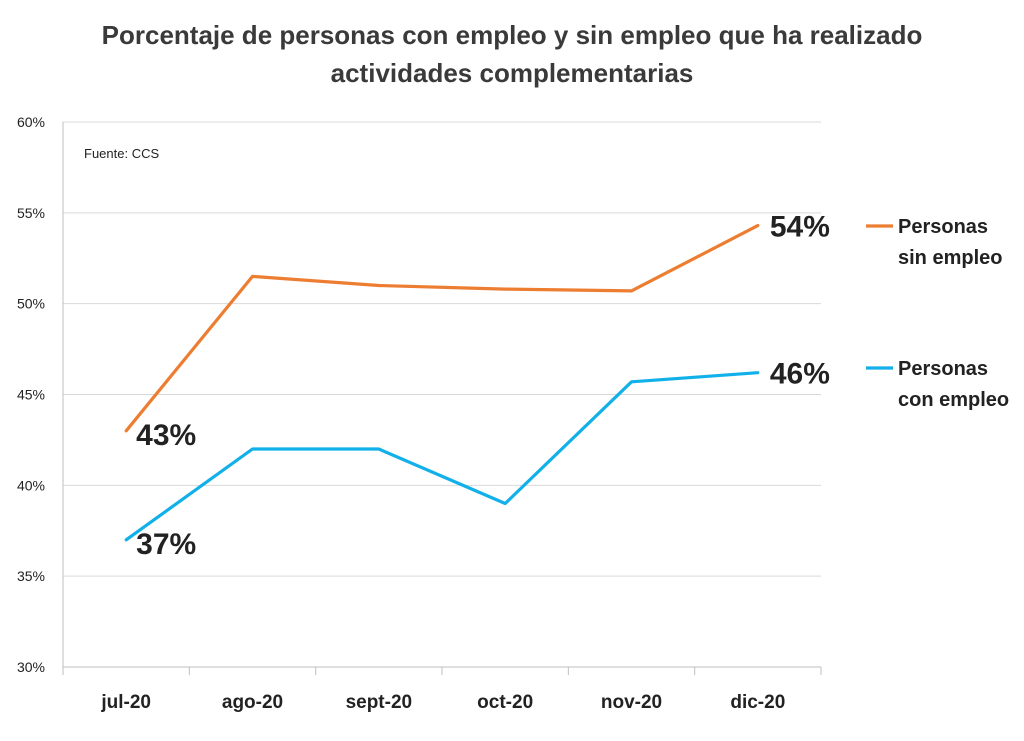 The width and height of the screenshot is (1024, 741). What do you see at coordinates (937, 313) in the screenshot?
I see `legend: Personas sin empleo Personas con empleo` at bounding box center [937, 313].